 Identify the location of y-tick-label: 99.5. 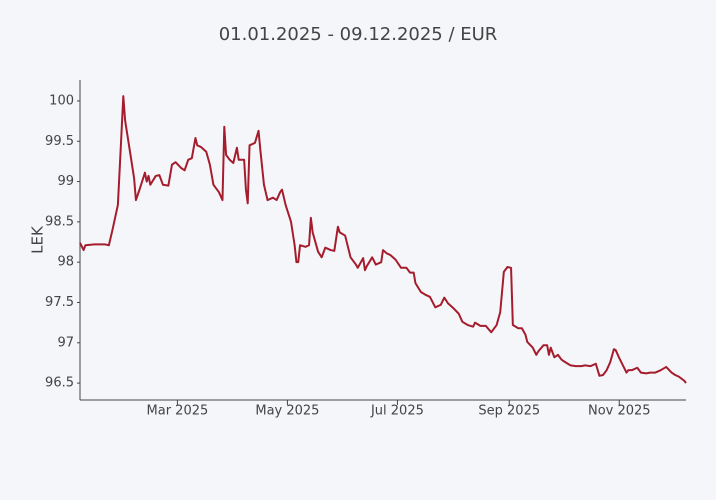
(59, 141).